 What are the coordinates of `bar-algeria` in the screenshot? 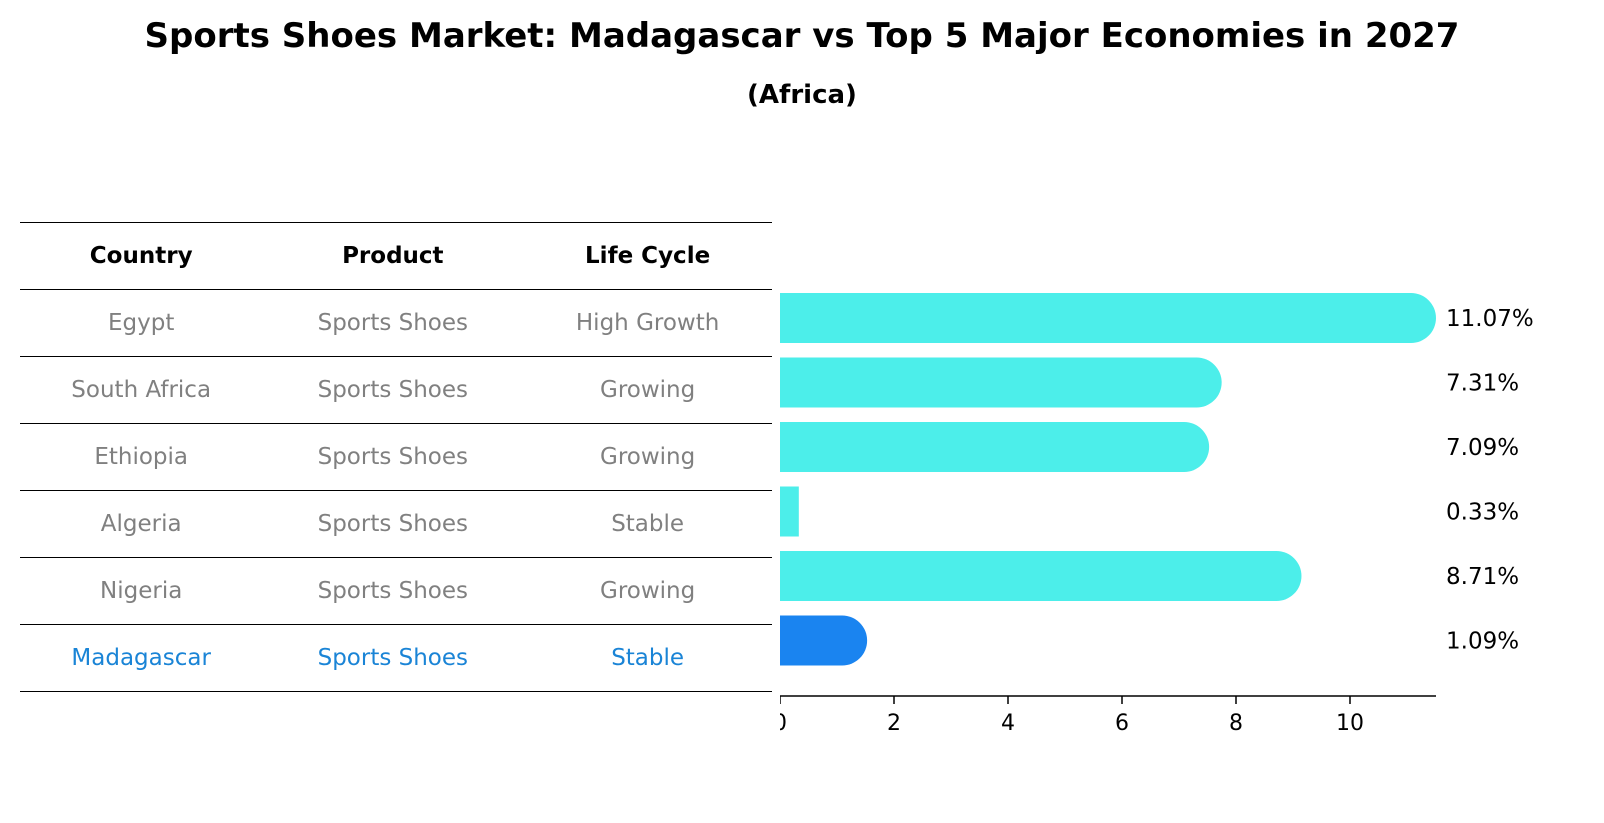 It's located at (789, 511).